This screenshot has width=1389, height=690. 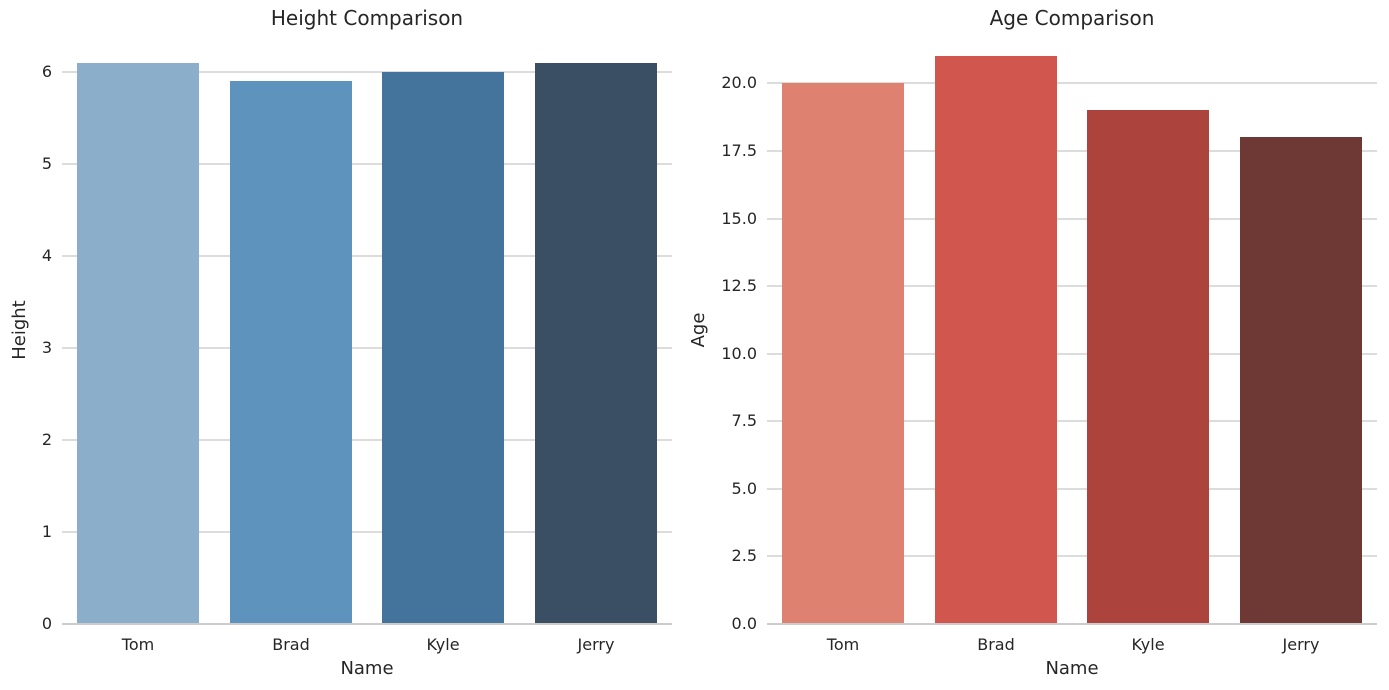 What do you see at coordinates (744, 488) in the screenshot?
I see `y-tick-label: 5.0` at bounding box center [744, 488].